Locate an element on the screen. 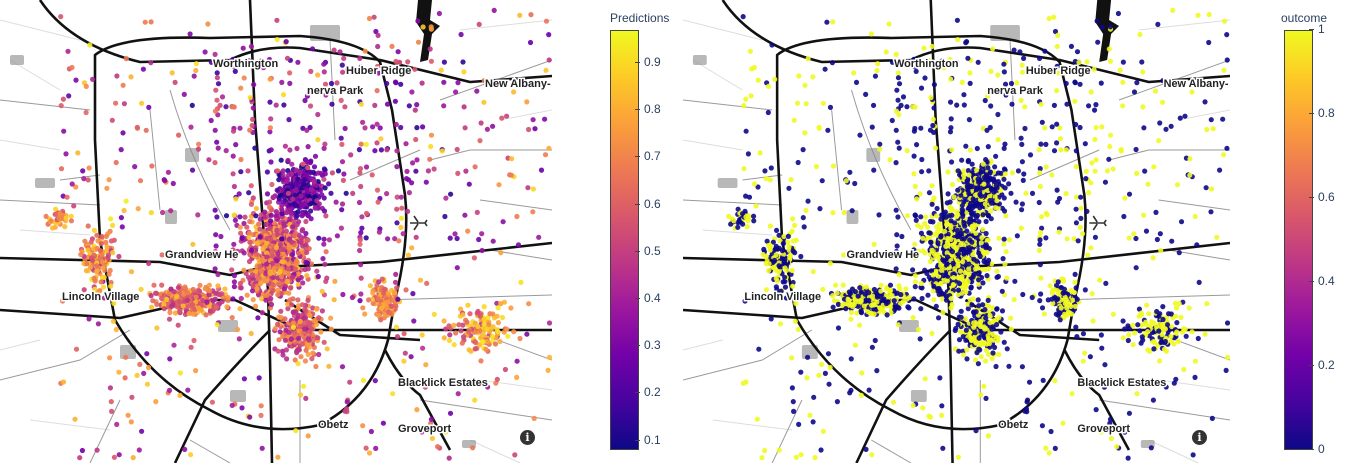 The width and height of the screenshot is (1349, 463). info-icon: i is located at coordinates (527, 437).